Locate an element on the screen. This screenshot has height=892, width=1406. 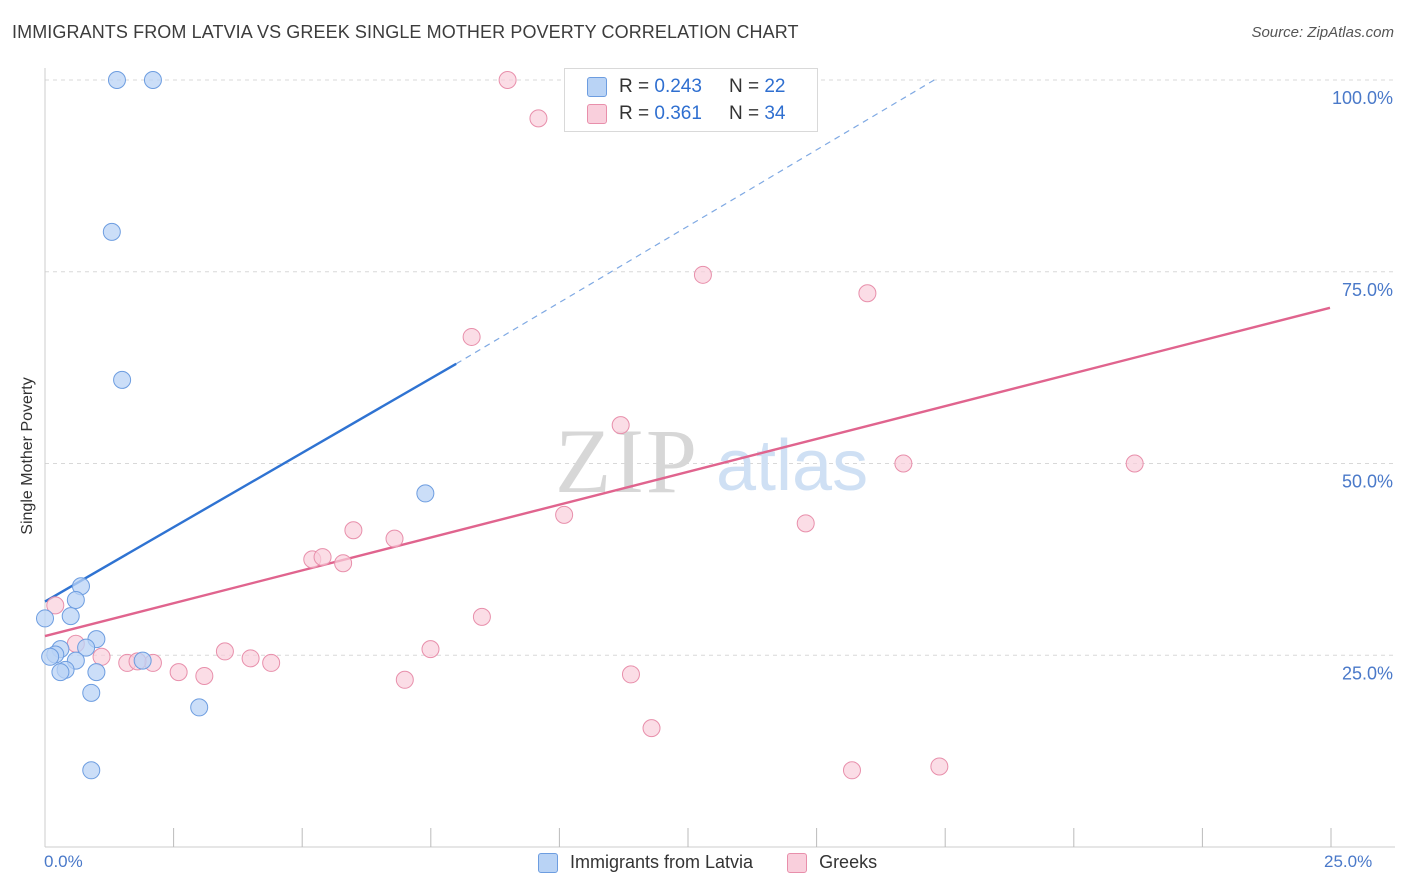
watermark-atlas: atlas is located at coordinates (792, 466).